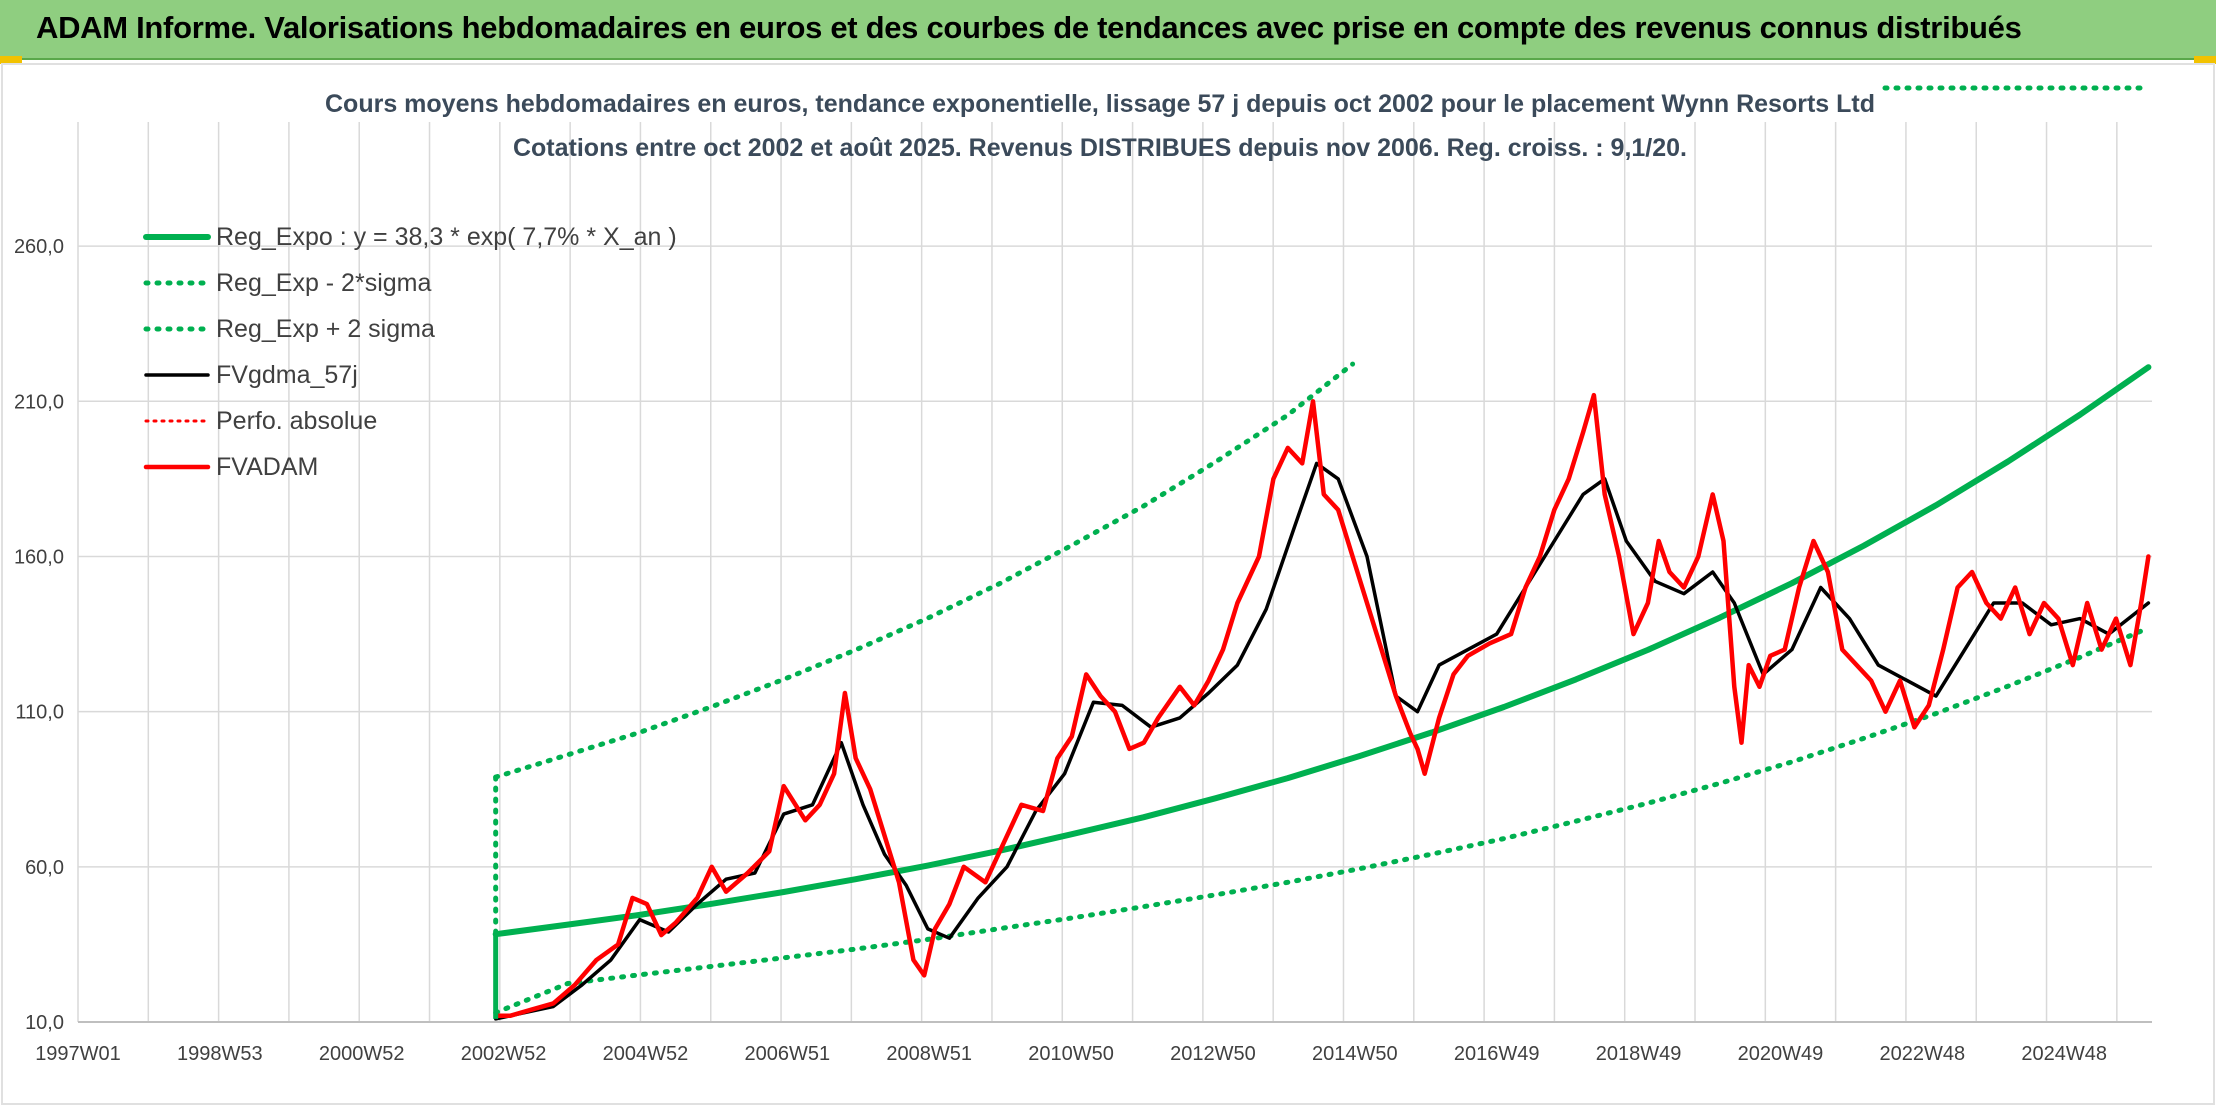 This screenshot has height=1111, width=2216. I want to click on x-tick-label: 2012W50, so click(1213, 1054).